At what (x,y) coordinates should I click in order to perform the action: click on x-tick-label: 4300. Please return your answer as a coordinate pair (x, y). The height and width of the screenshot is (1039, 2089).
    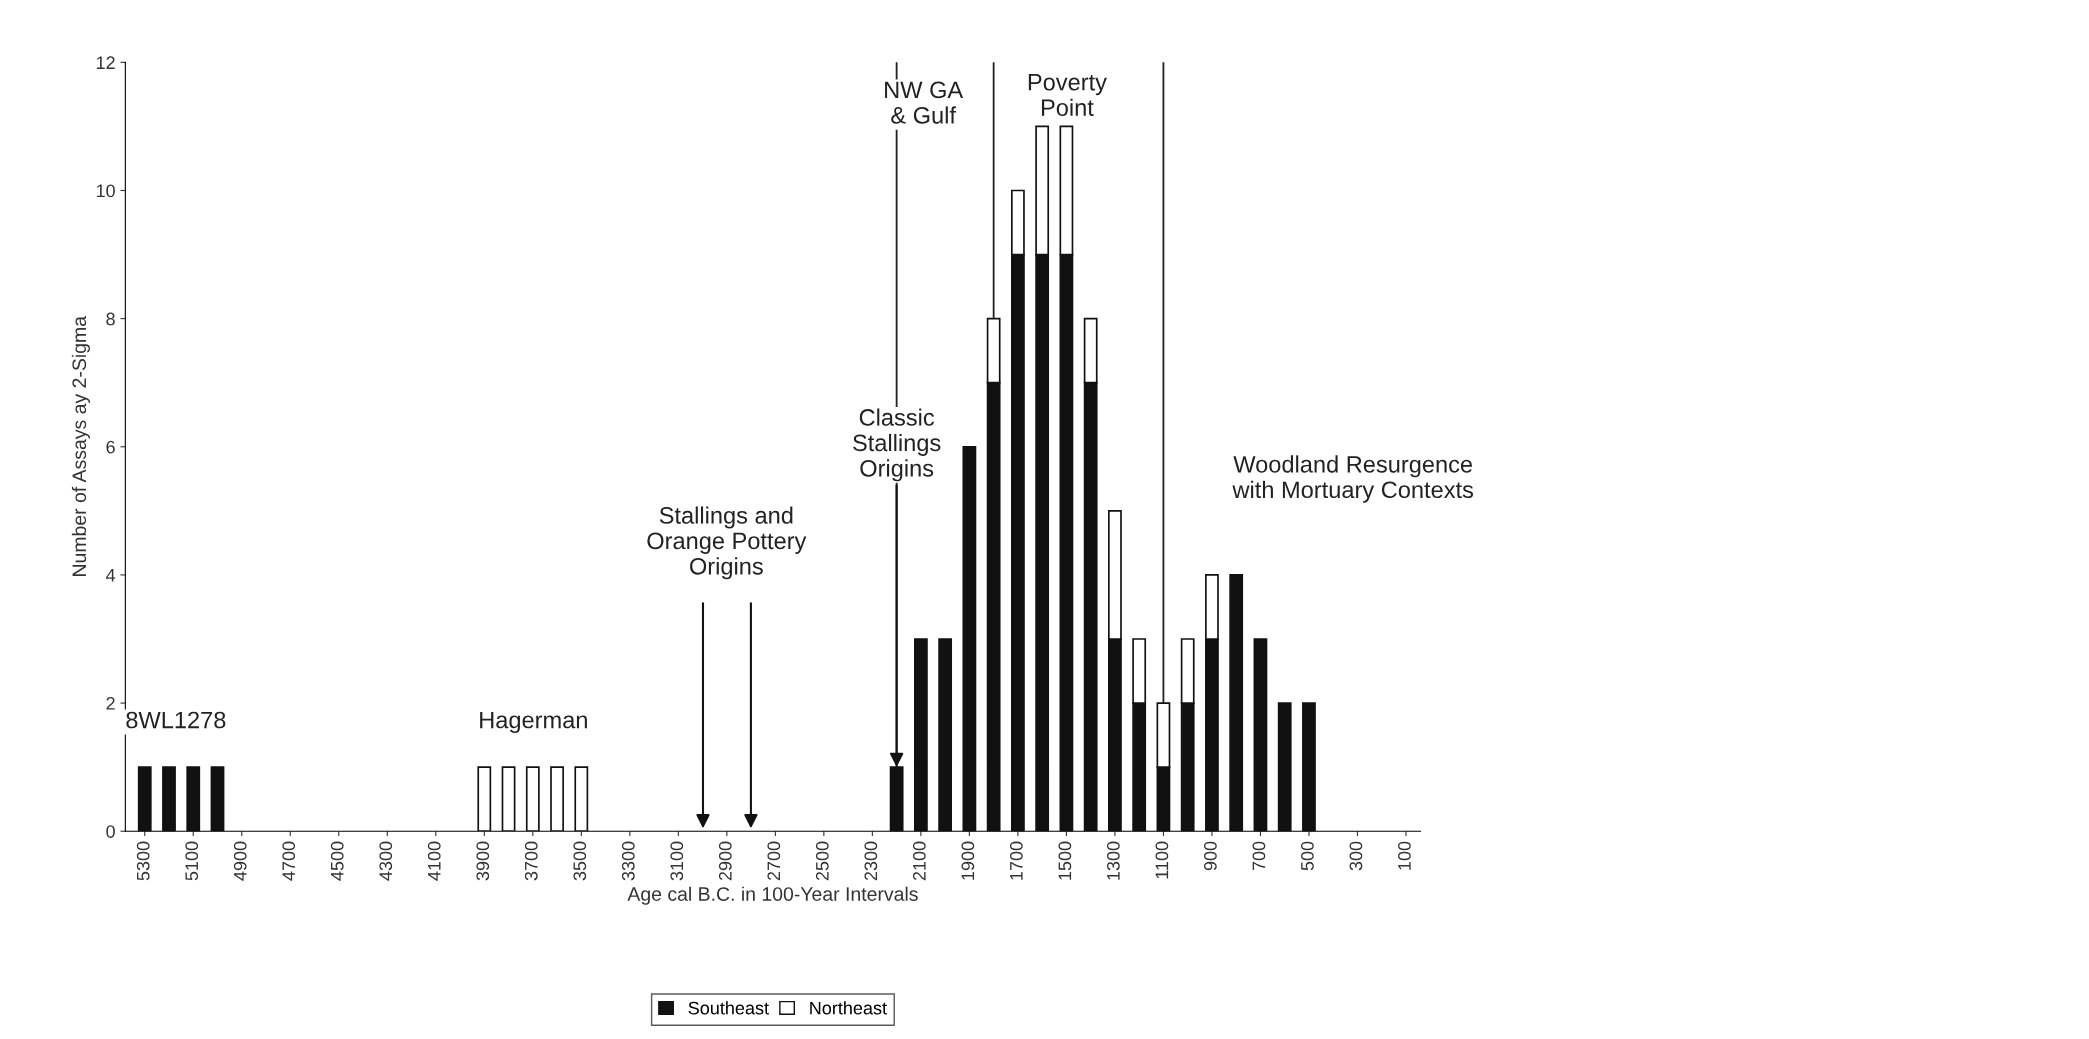
    Looking at the image, I should click on (386, 861).